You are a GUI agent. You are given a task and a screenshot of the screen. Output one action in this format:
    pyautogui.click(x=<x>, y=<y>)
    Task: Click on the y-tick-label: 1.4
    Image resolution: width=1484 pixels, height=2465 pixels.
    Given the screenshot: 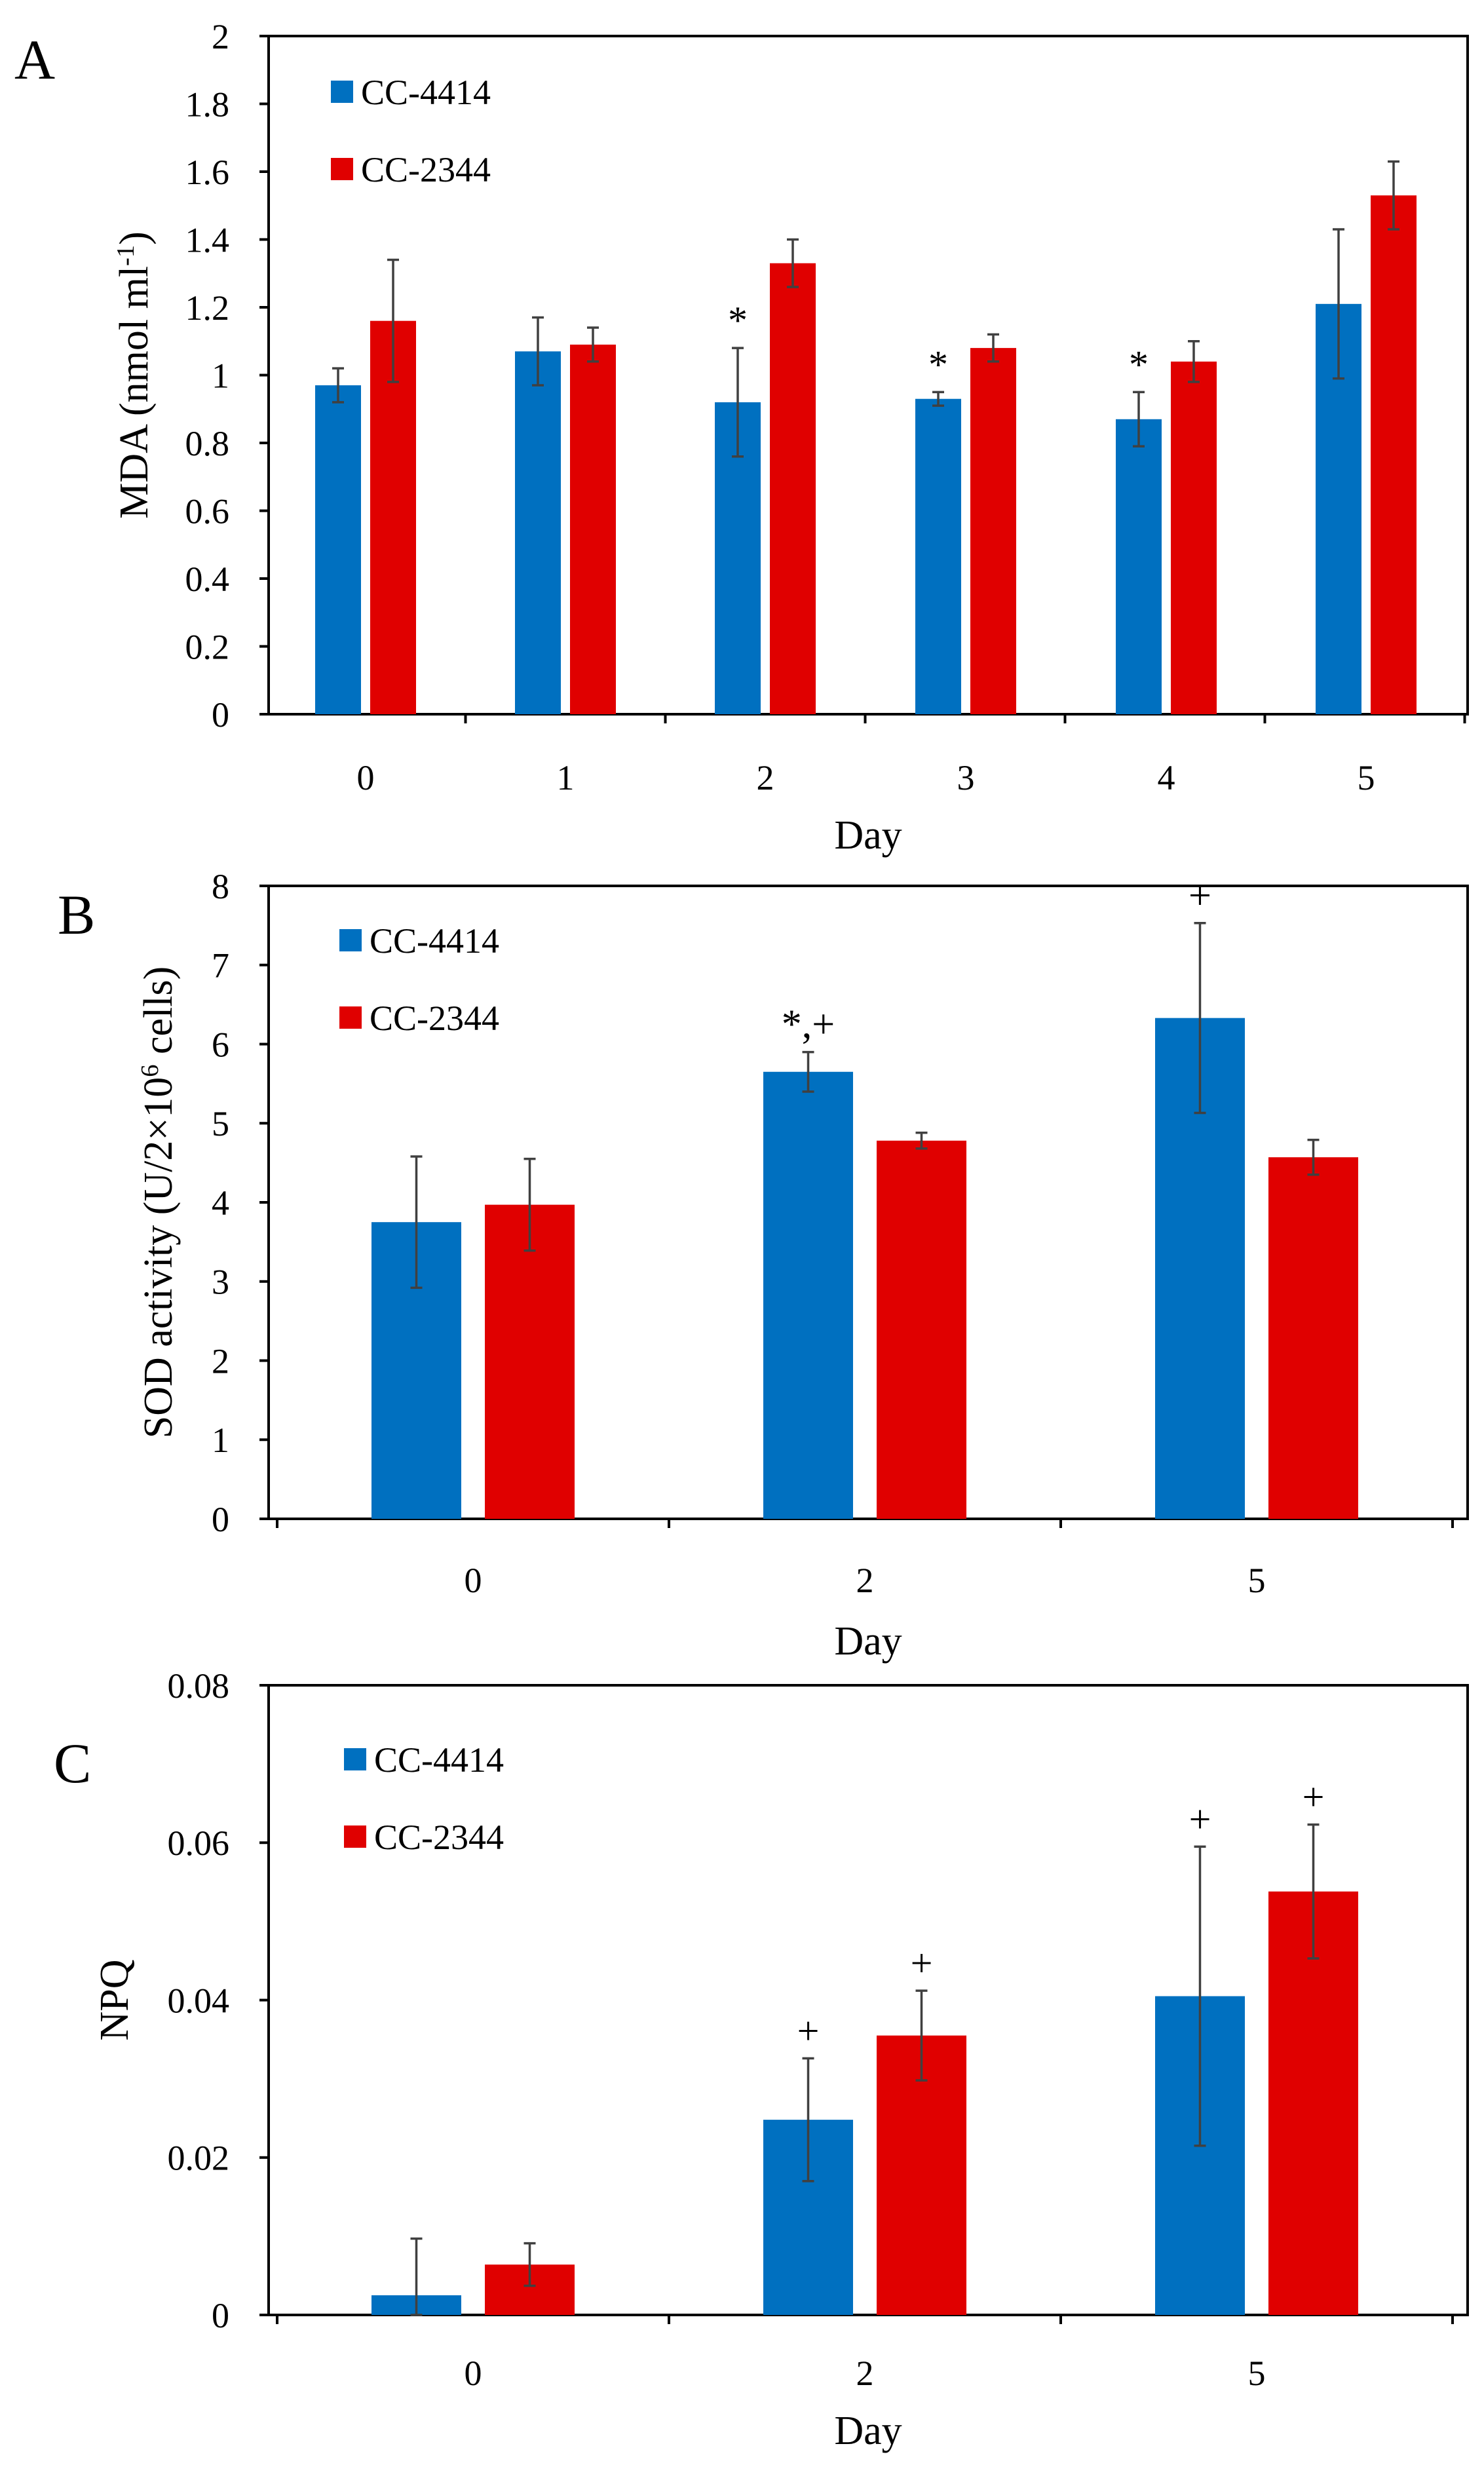 What is the action you would take?
    pyautogui.click(x=207, y=239)
    